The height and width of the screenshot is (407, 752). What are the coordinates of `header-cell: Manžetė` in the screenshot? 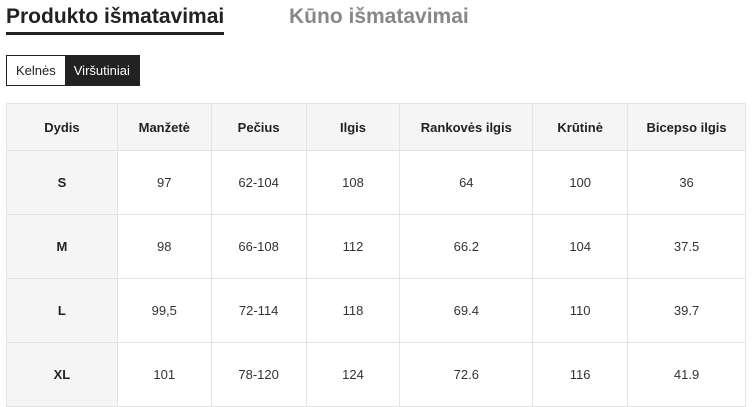 It's located at (164, 127).